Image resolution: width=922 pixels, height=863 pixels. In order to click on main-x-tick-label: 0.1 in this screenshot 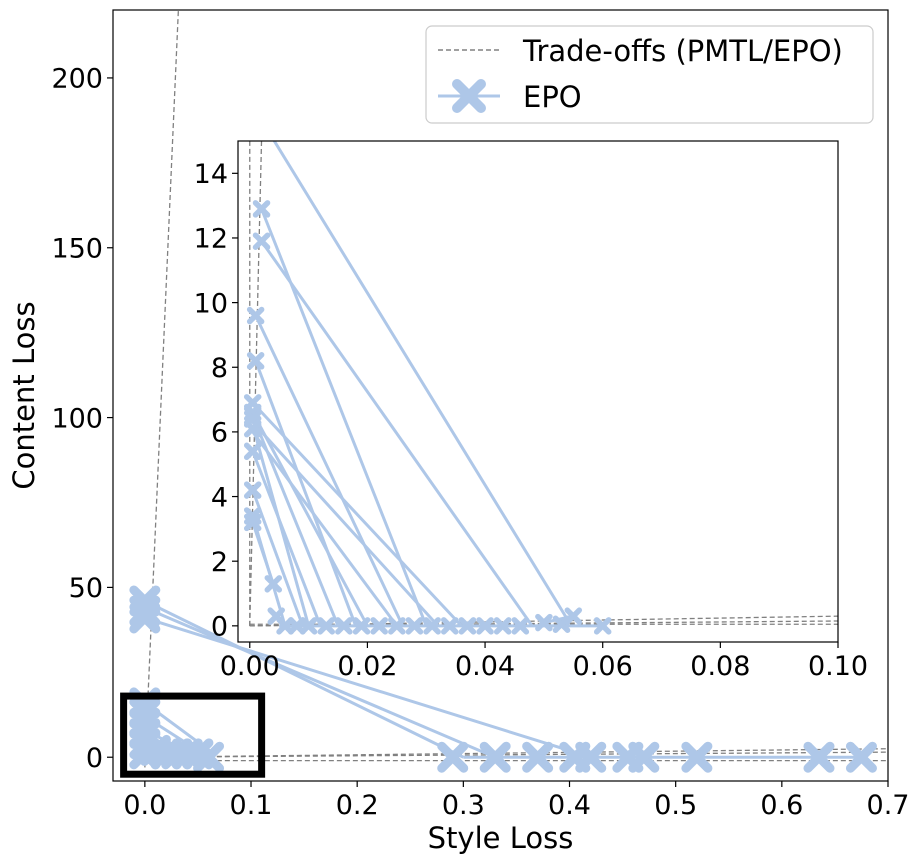, I will do `click(251, 805)`.